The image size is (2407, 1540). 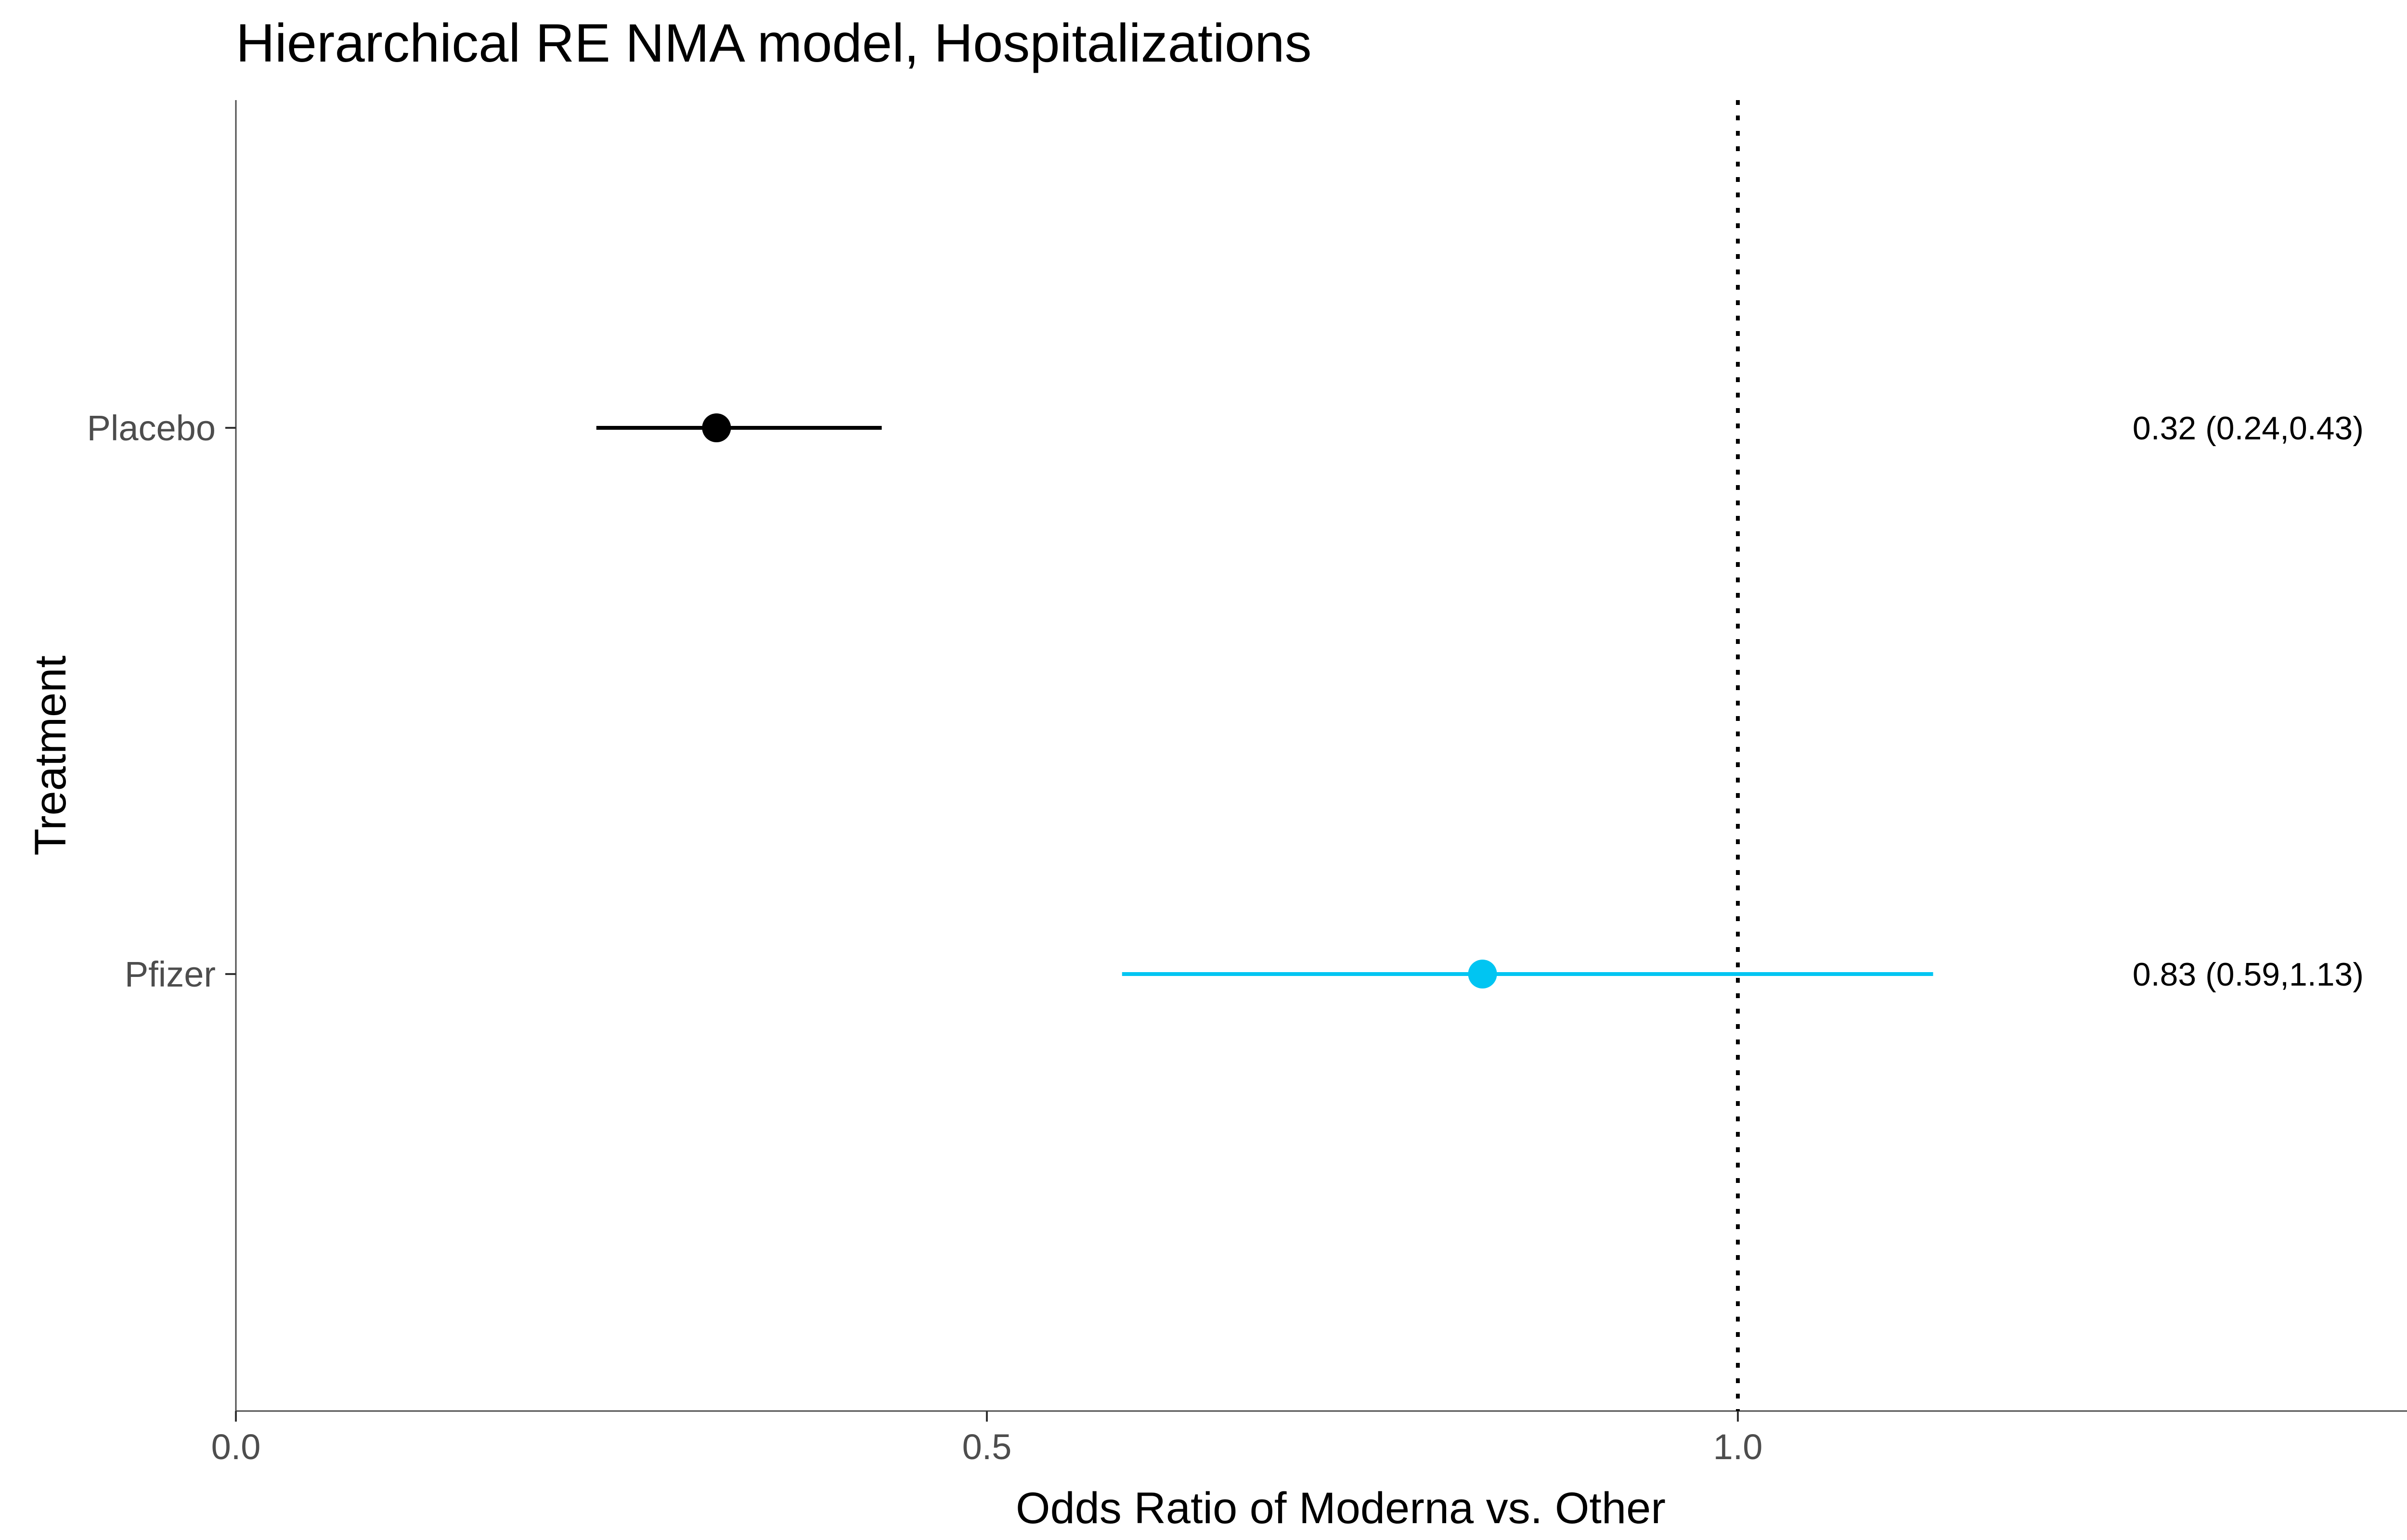 What do you see at coordinates (170, 974) in the screenshot?
I see `y-tick-label: Pfizer` at bounding box center [170, 974].